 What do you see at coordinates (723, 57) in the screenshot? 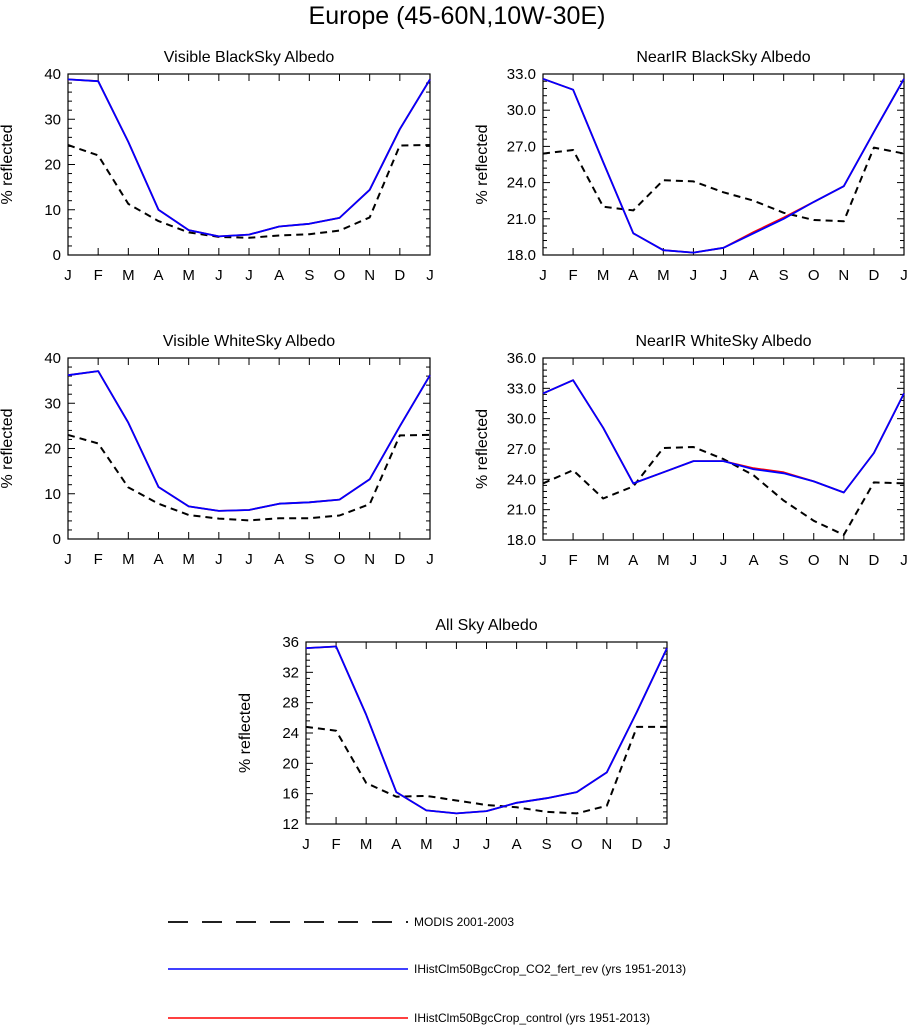
I see `panel-title: NearIR BlackSky Albedo` at bounding box center [723, 57].